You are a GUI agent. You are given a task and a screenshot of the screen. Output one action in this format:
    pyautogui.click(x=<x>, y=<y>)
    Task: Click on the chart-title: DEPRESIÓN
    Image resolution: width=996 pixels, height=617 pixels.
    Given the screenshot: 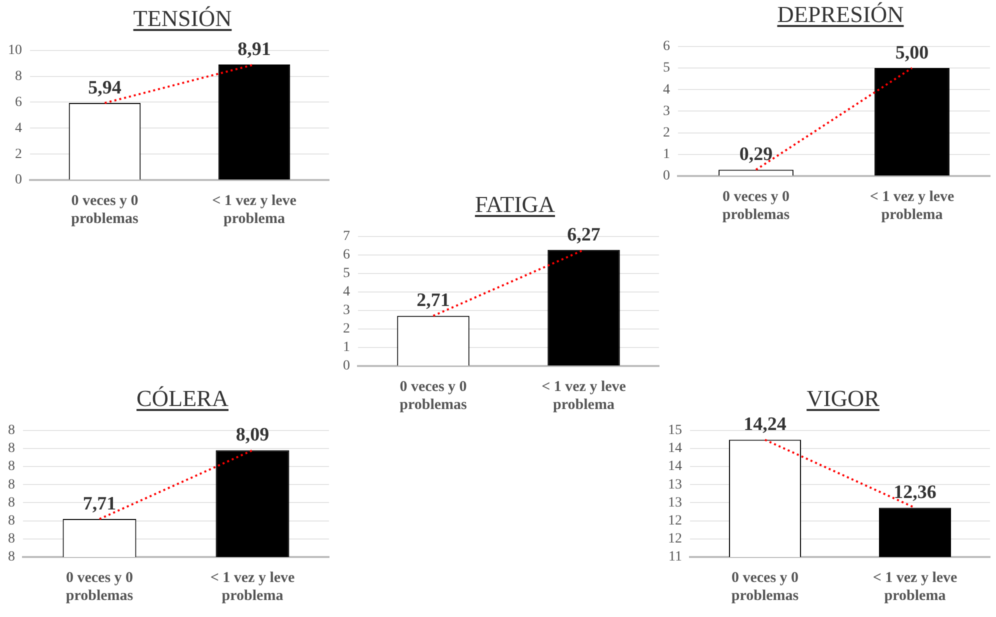 What is the action you would take?
    pyautogui.click(x=840, y=15)
    